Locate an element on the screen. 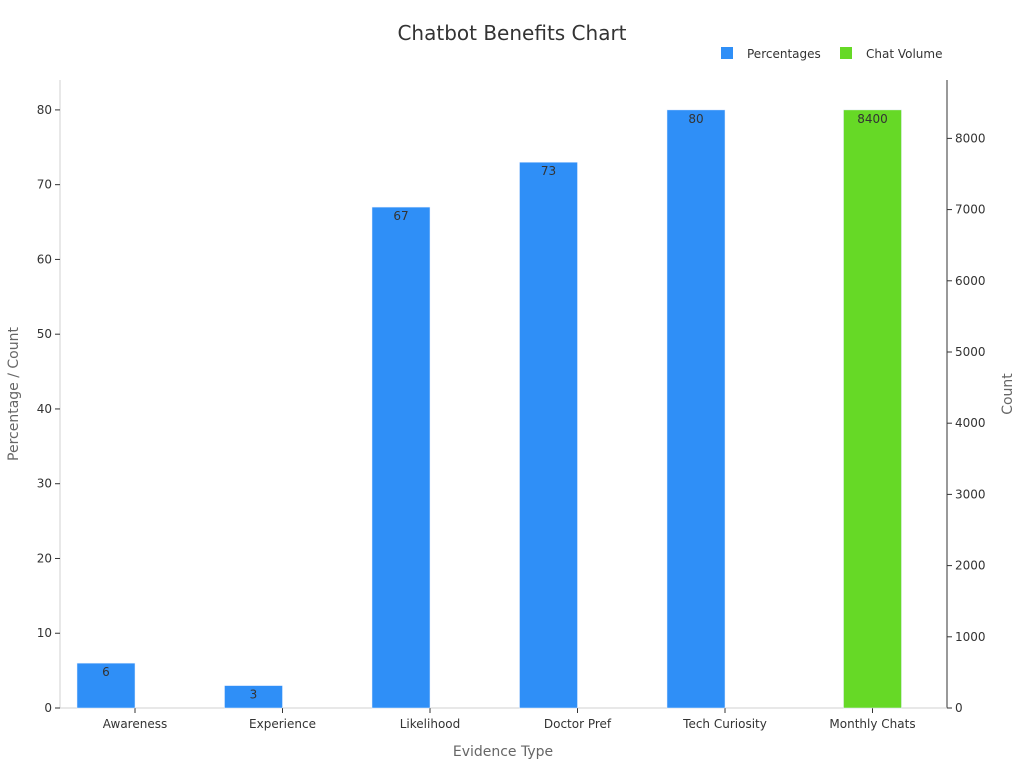 The height and width of the screenshot is (768, 1024). left-axis-ticks: 0 10 20 30 40 50 60 70 80 is located at coordinates (48, 409).